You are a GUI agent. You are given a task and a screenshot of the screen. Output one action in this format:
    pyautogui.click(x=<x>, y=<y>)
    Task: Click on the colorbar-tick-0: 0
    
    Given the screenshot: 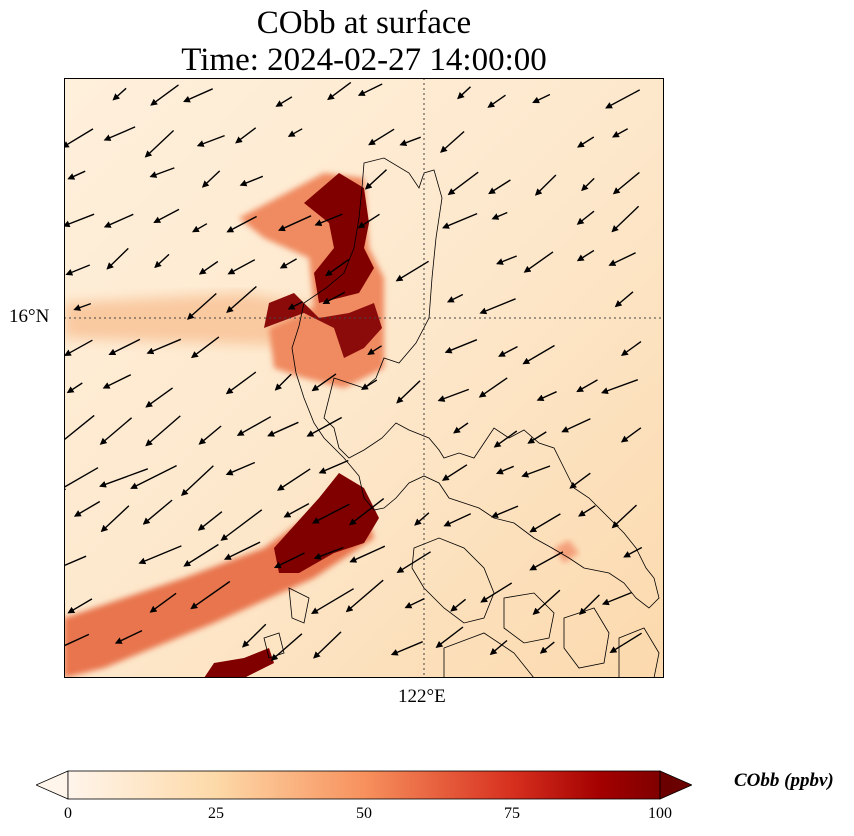 What is the action you would take?
    pyautogui.click(x=68, y=813)
    